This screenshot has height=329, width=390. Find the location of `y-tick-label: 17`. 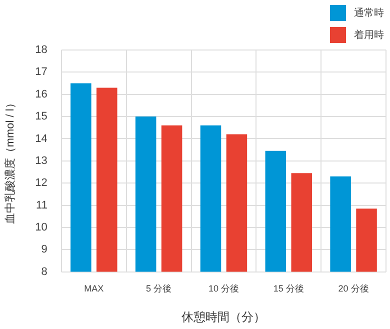

y-tick-label: 17 is located at coordinates (41, 72).